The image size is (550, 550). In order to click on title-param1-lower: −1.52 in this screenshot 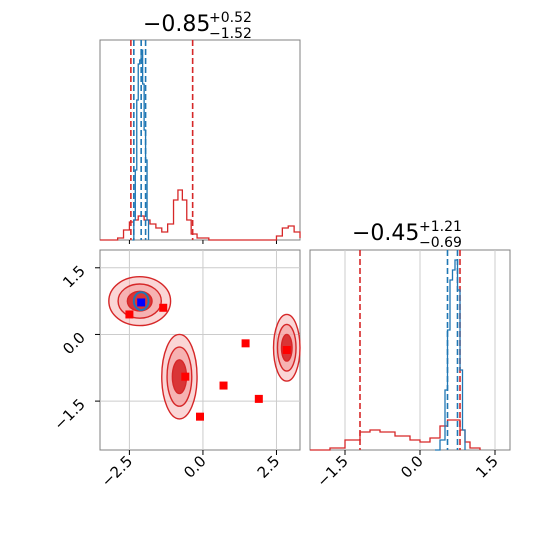, I will do `click(230, 34)`.